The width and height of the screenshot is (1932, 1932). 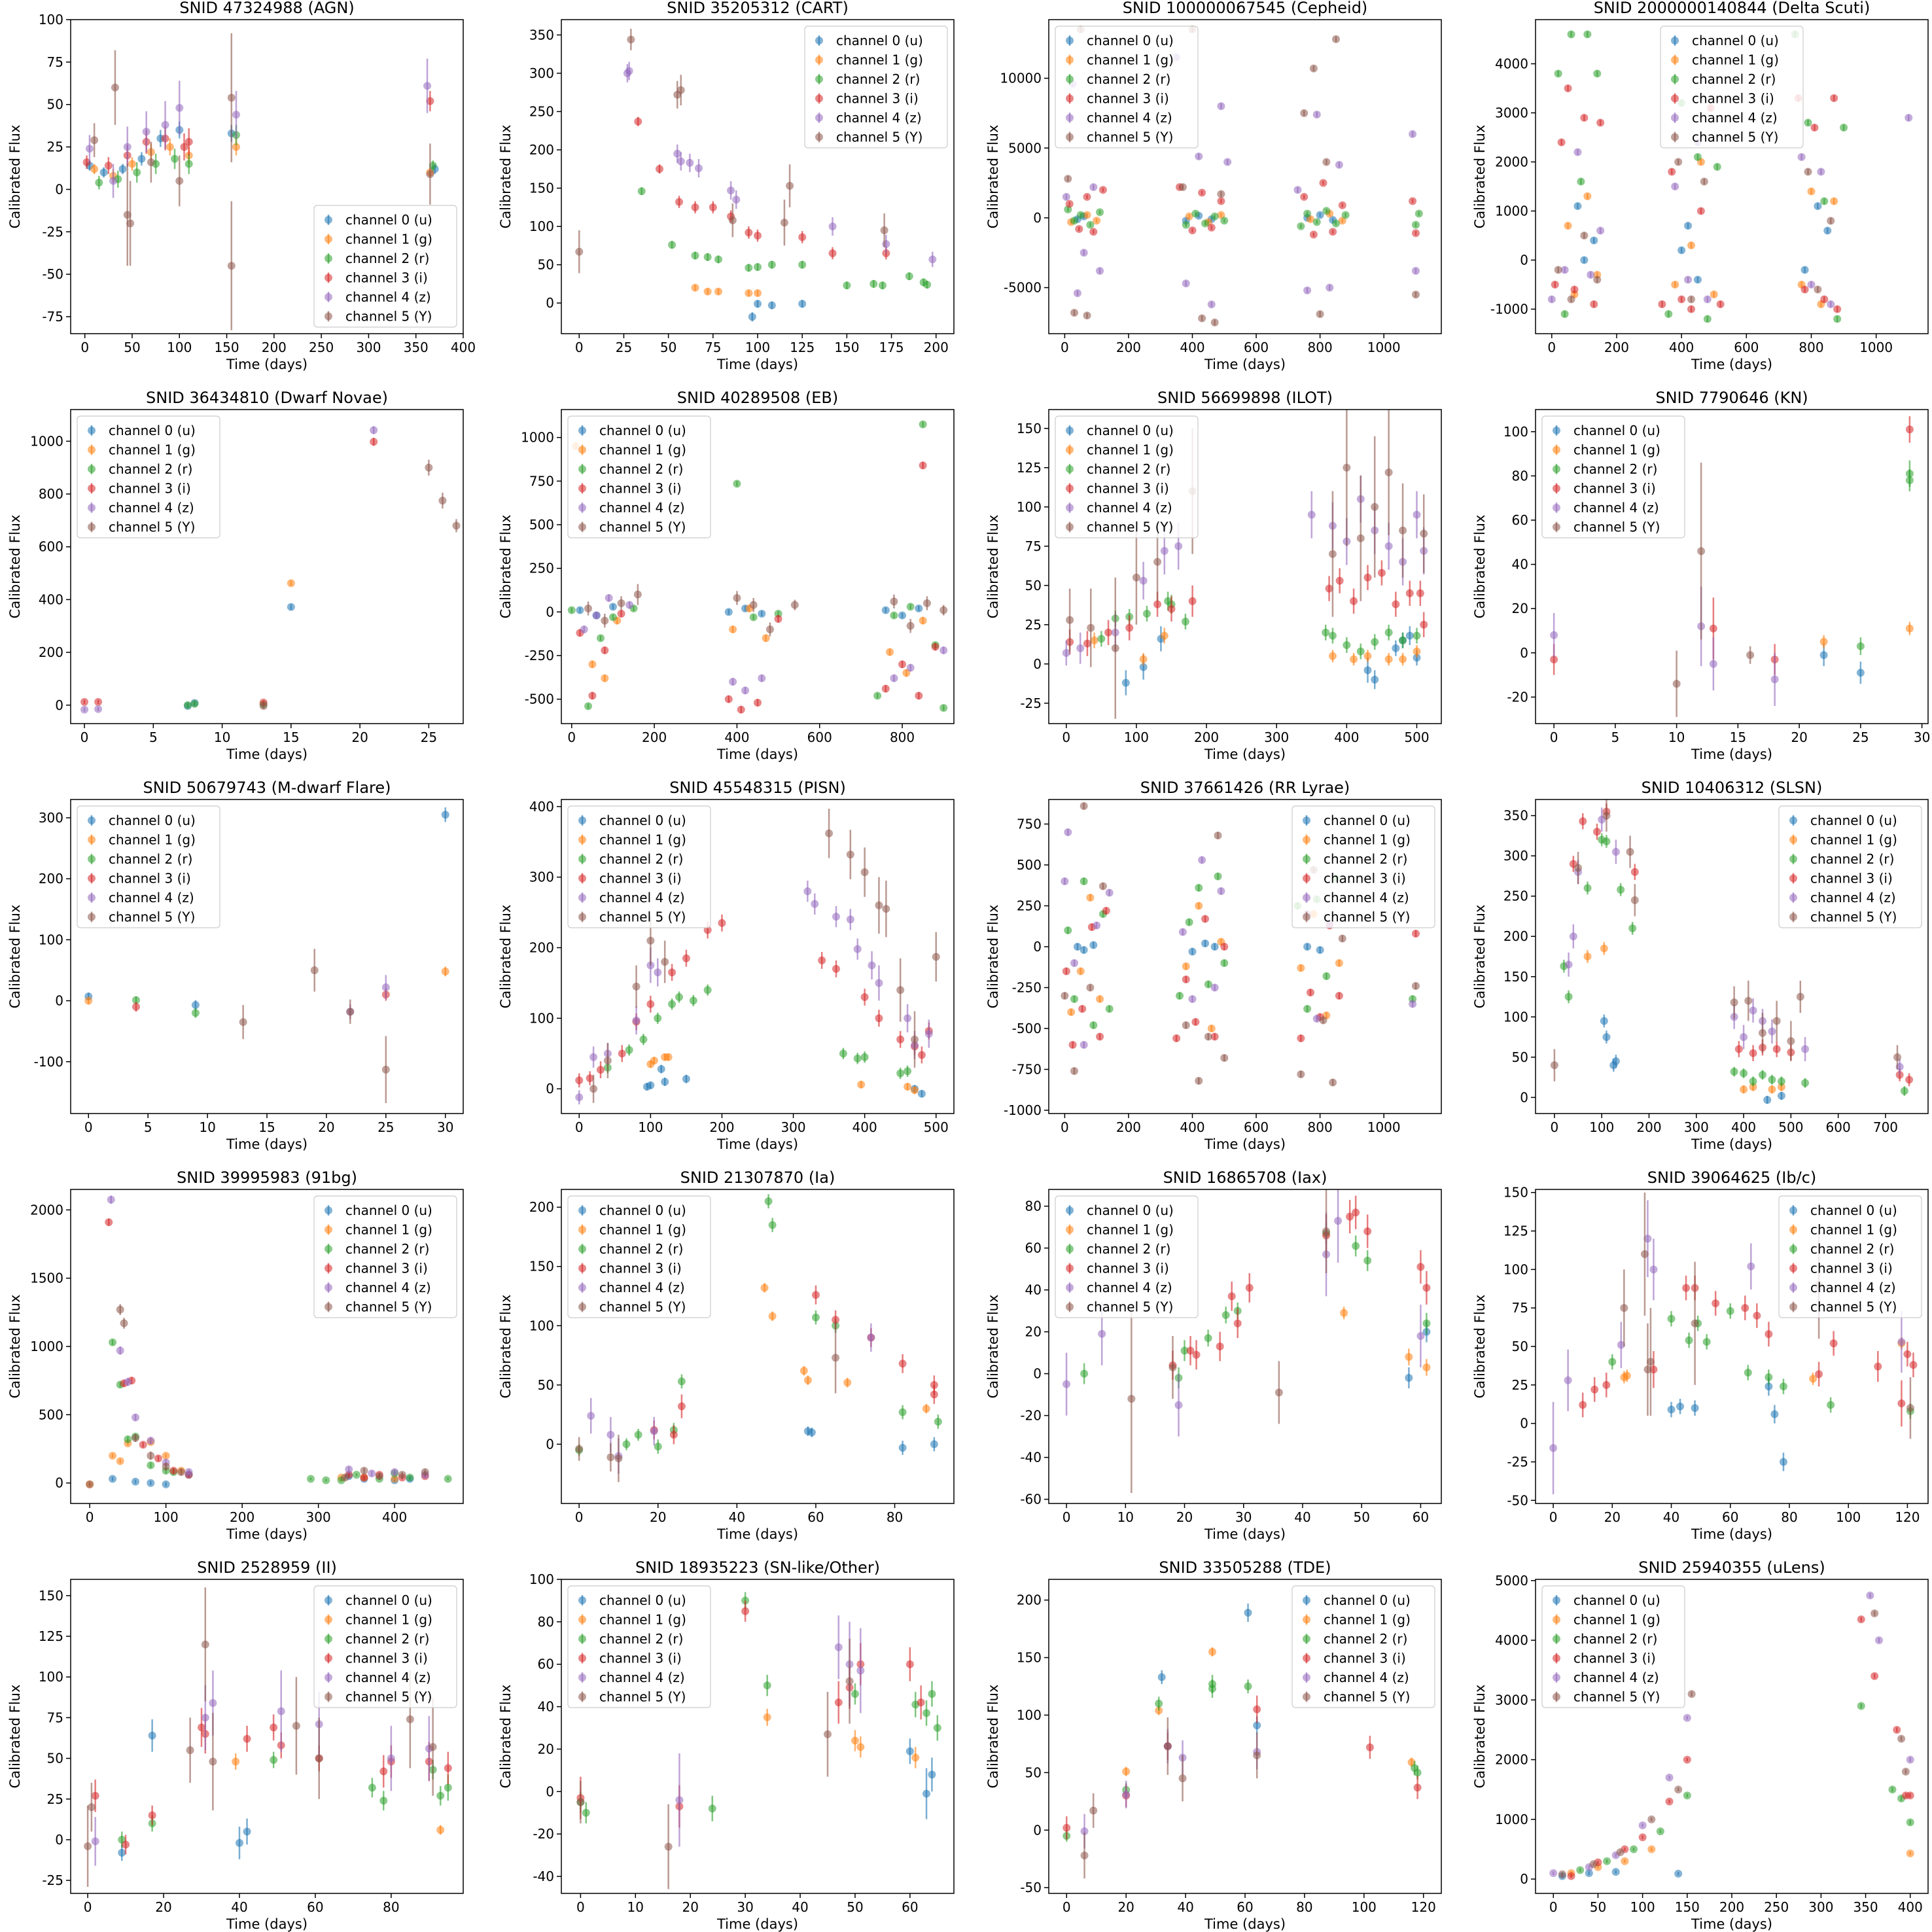 What do you see at coordinates (1421, 1517) in the screenshot?
I see `x-tick-label: 60` at bounding box center [1421, 1517].